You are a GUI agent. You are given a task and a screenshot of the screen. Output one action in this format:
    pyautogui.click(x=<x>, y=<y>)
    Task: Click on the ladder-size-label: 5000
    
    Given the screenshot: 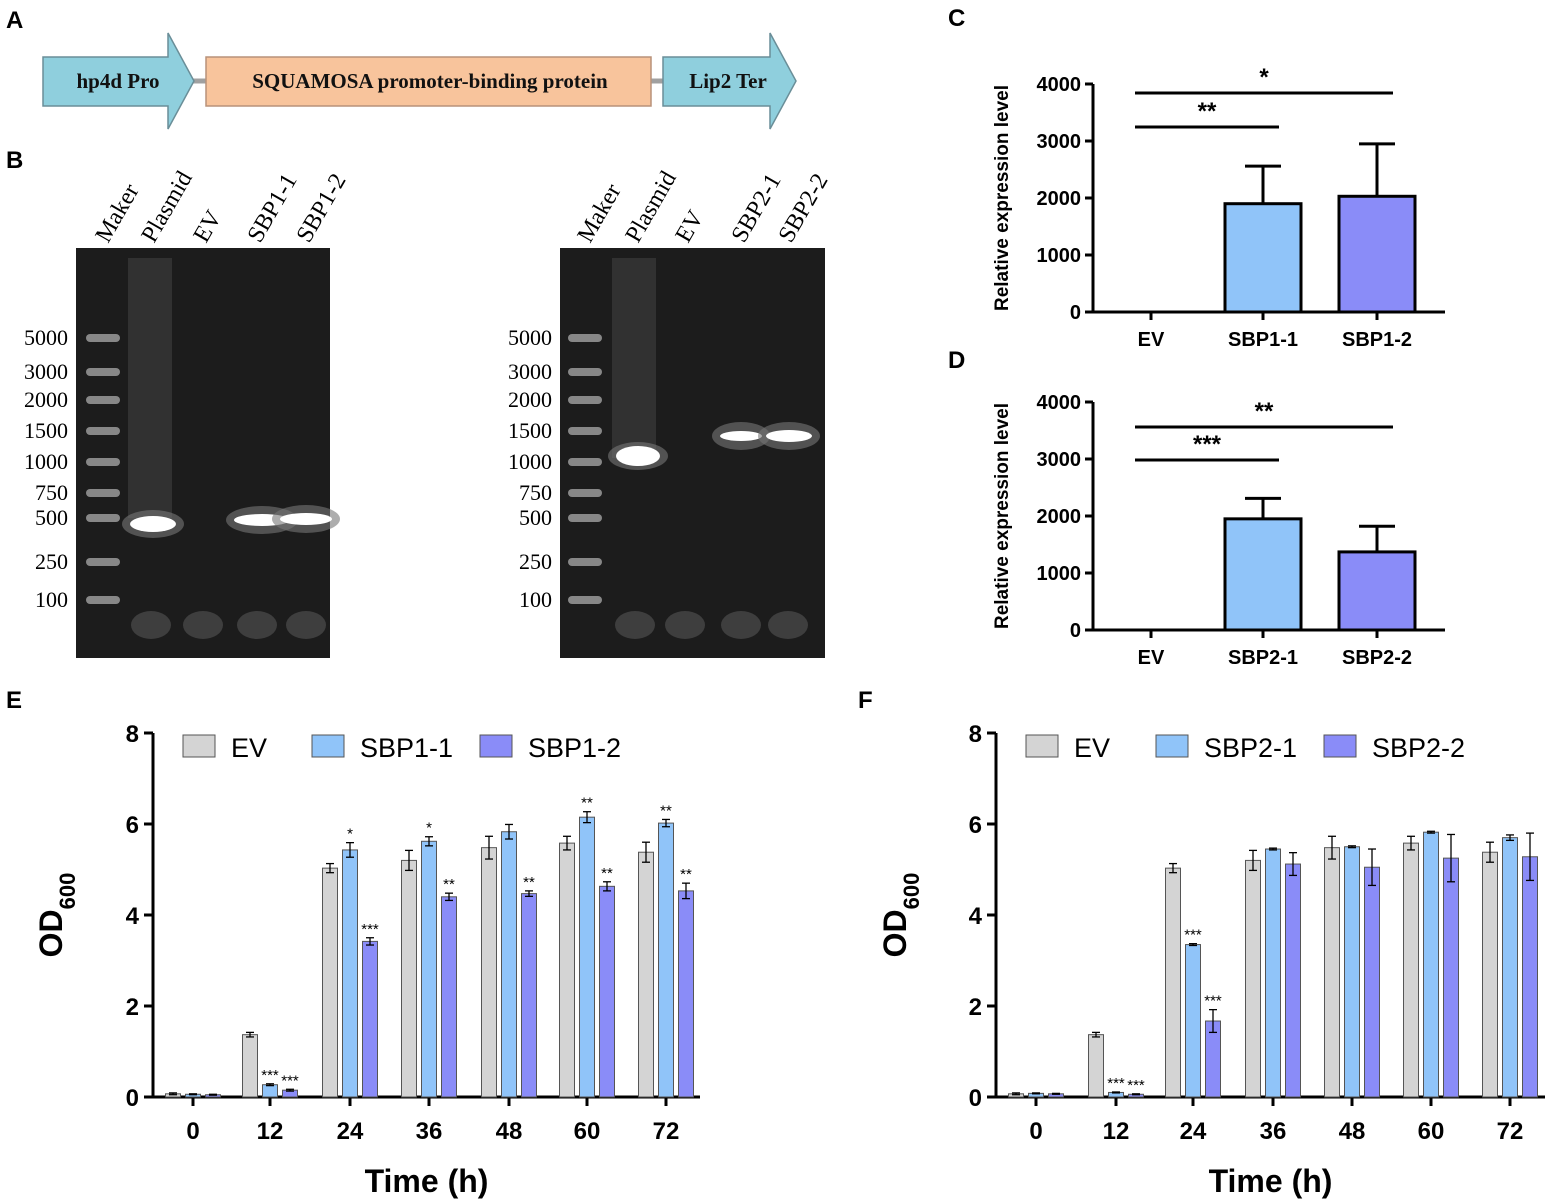 What is the action you would take?
    pyautogui.click(x=46, y=337)
    